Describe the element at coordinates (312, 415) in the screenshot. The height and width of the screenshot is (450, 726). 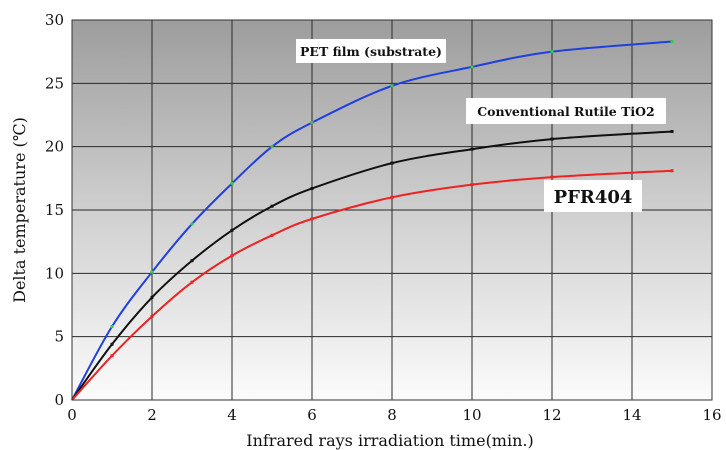
I see `x-tick-label: 6` at that location.